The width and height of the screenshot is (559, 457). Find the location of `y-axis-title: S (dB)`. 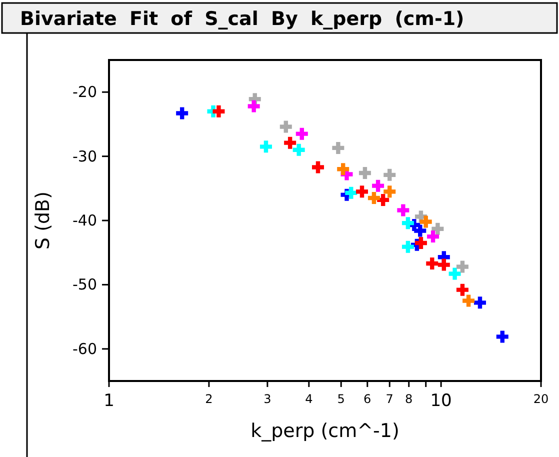

y-axis-title: S (dB) is located at coordinates (43, 220).